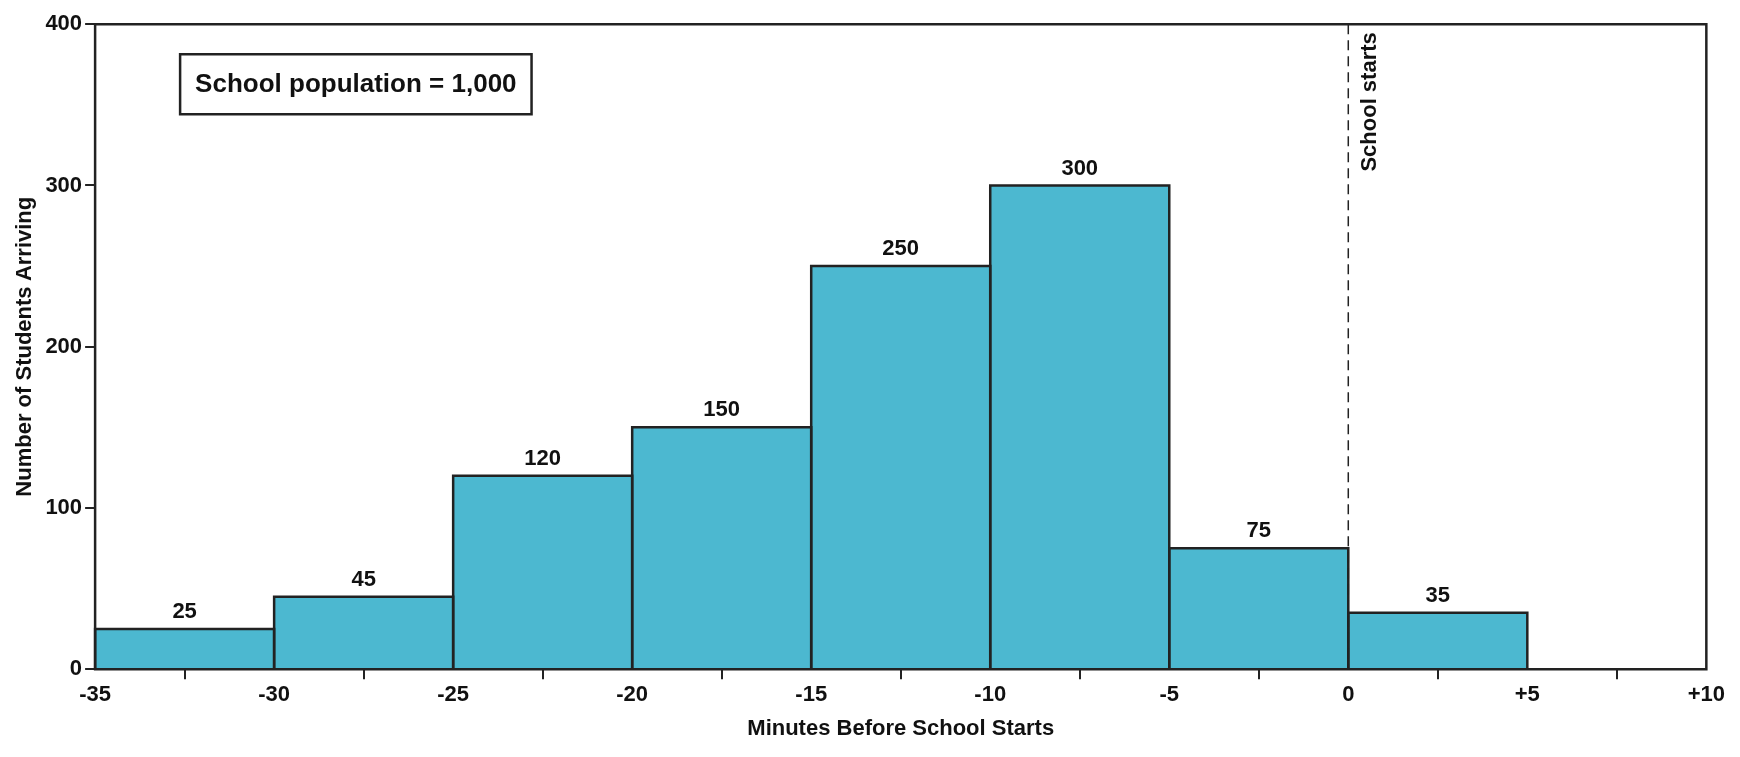 The width and height of the screenshot is (1740, 757). What do you see at coordinates (1348, 694) in the screenshot?
I see `x-tick-label: 0` at bounding box center [1348, 694].